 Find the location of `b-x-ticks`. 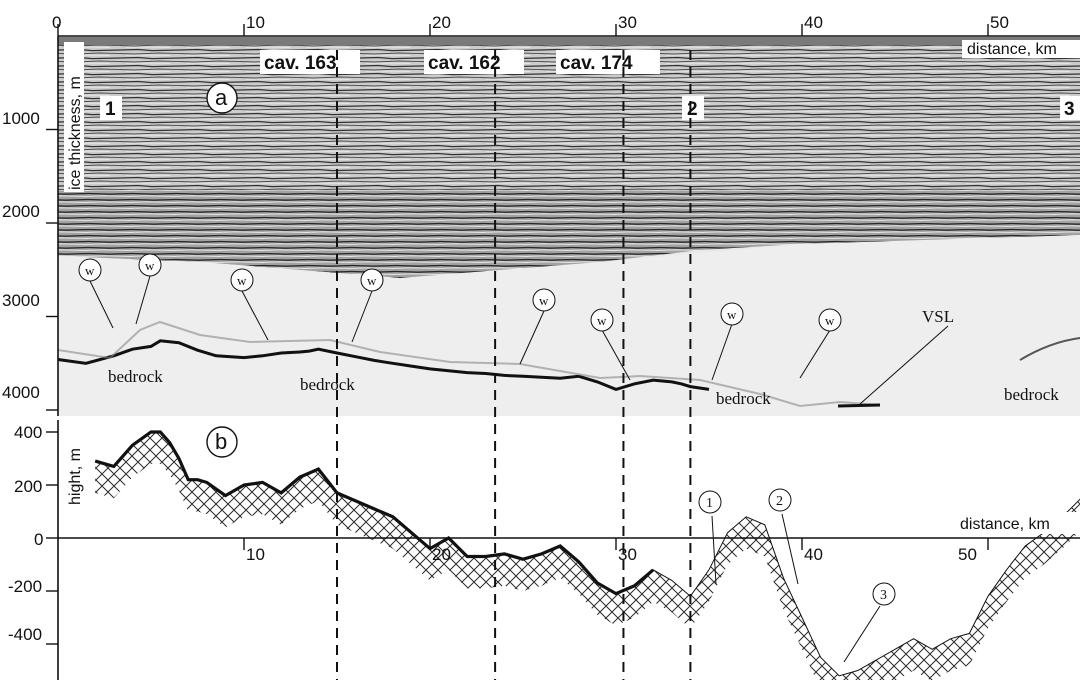

b-x-ticks is located at coordinates (616, 544).